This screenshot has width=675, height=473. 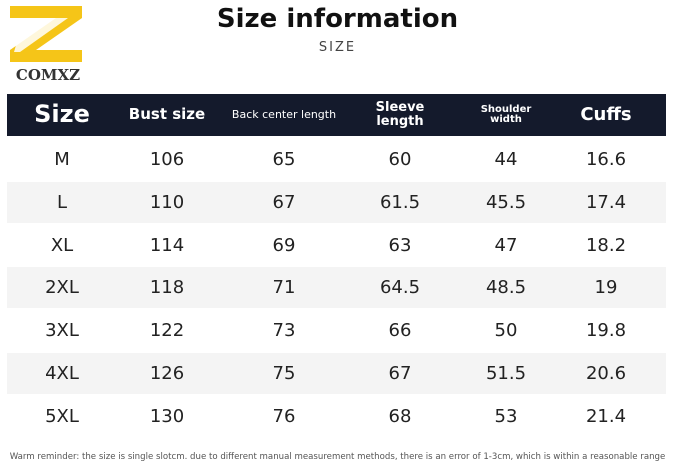 What do you see at coordinates (506, 288) in the screenshot?
I see `table-cell: 48.5` at bounding box center [506, 288].